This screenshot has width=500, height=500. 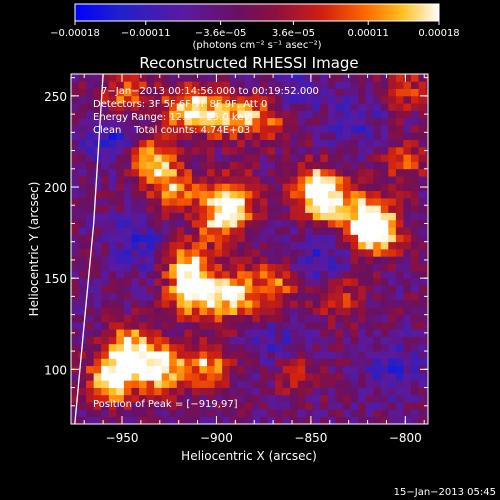 I want to click on y-axis-label: Heliocentric Y (arcsec), so click(x=34, y=249).